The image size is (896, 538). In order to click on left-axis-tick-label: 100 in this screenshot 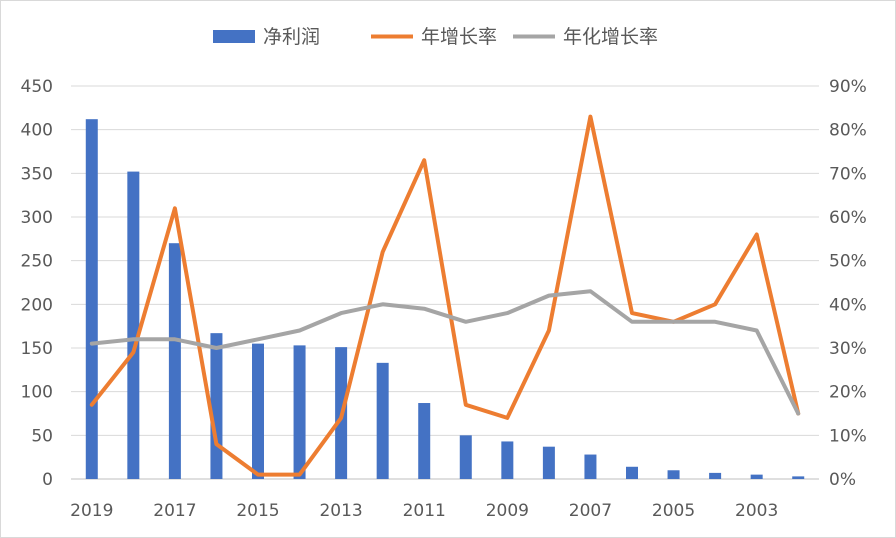, I will do `click(37, 393)`.